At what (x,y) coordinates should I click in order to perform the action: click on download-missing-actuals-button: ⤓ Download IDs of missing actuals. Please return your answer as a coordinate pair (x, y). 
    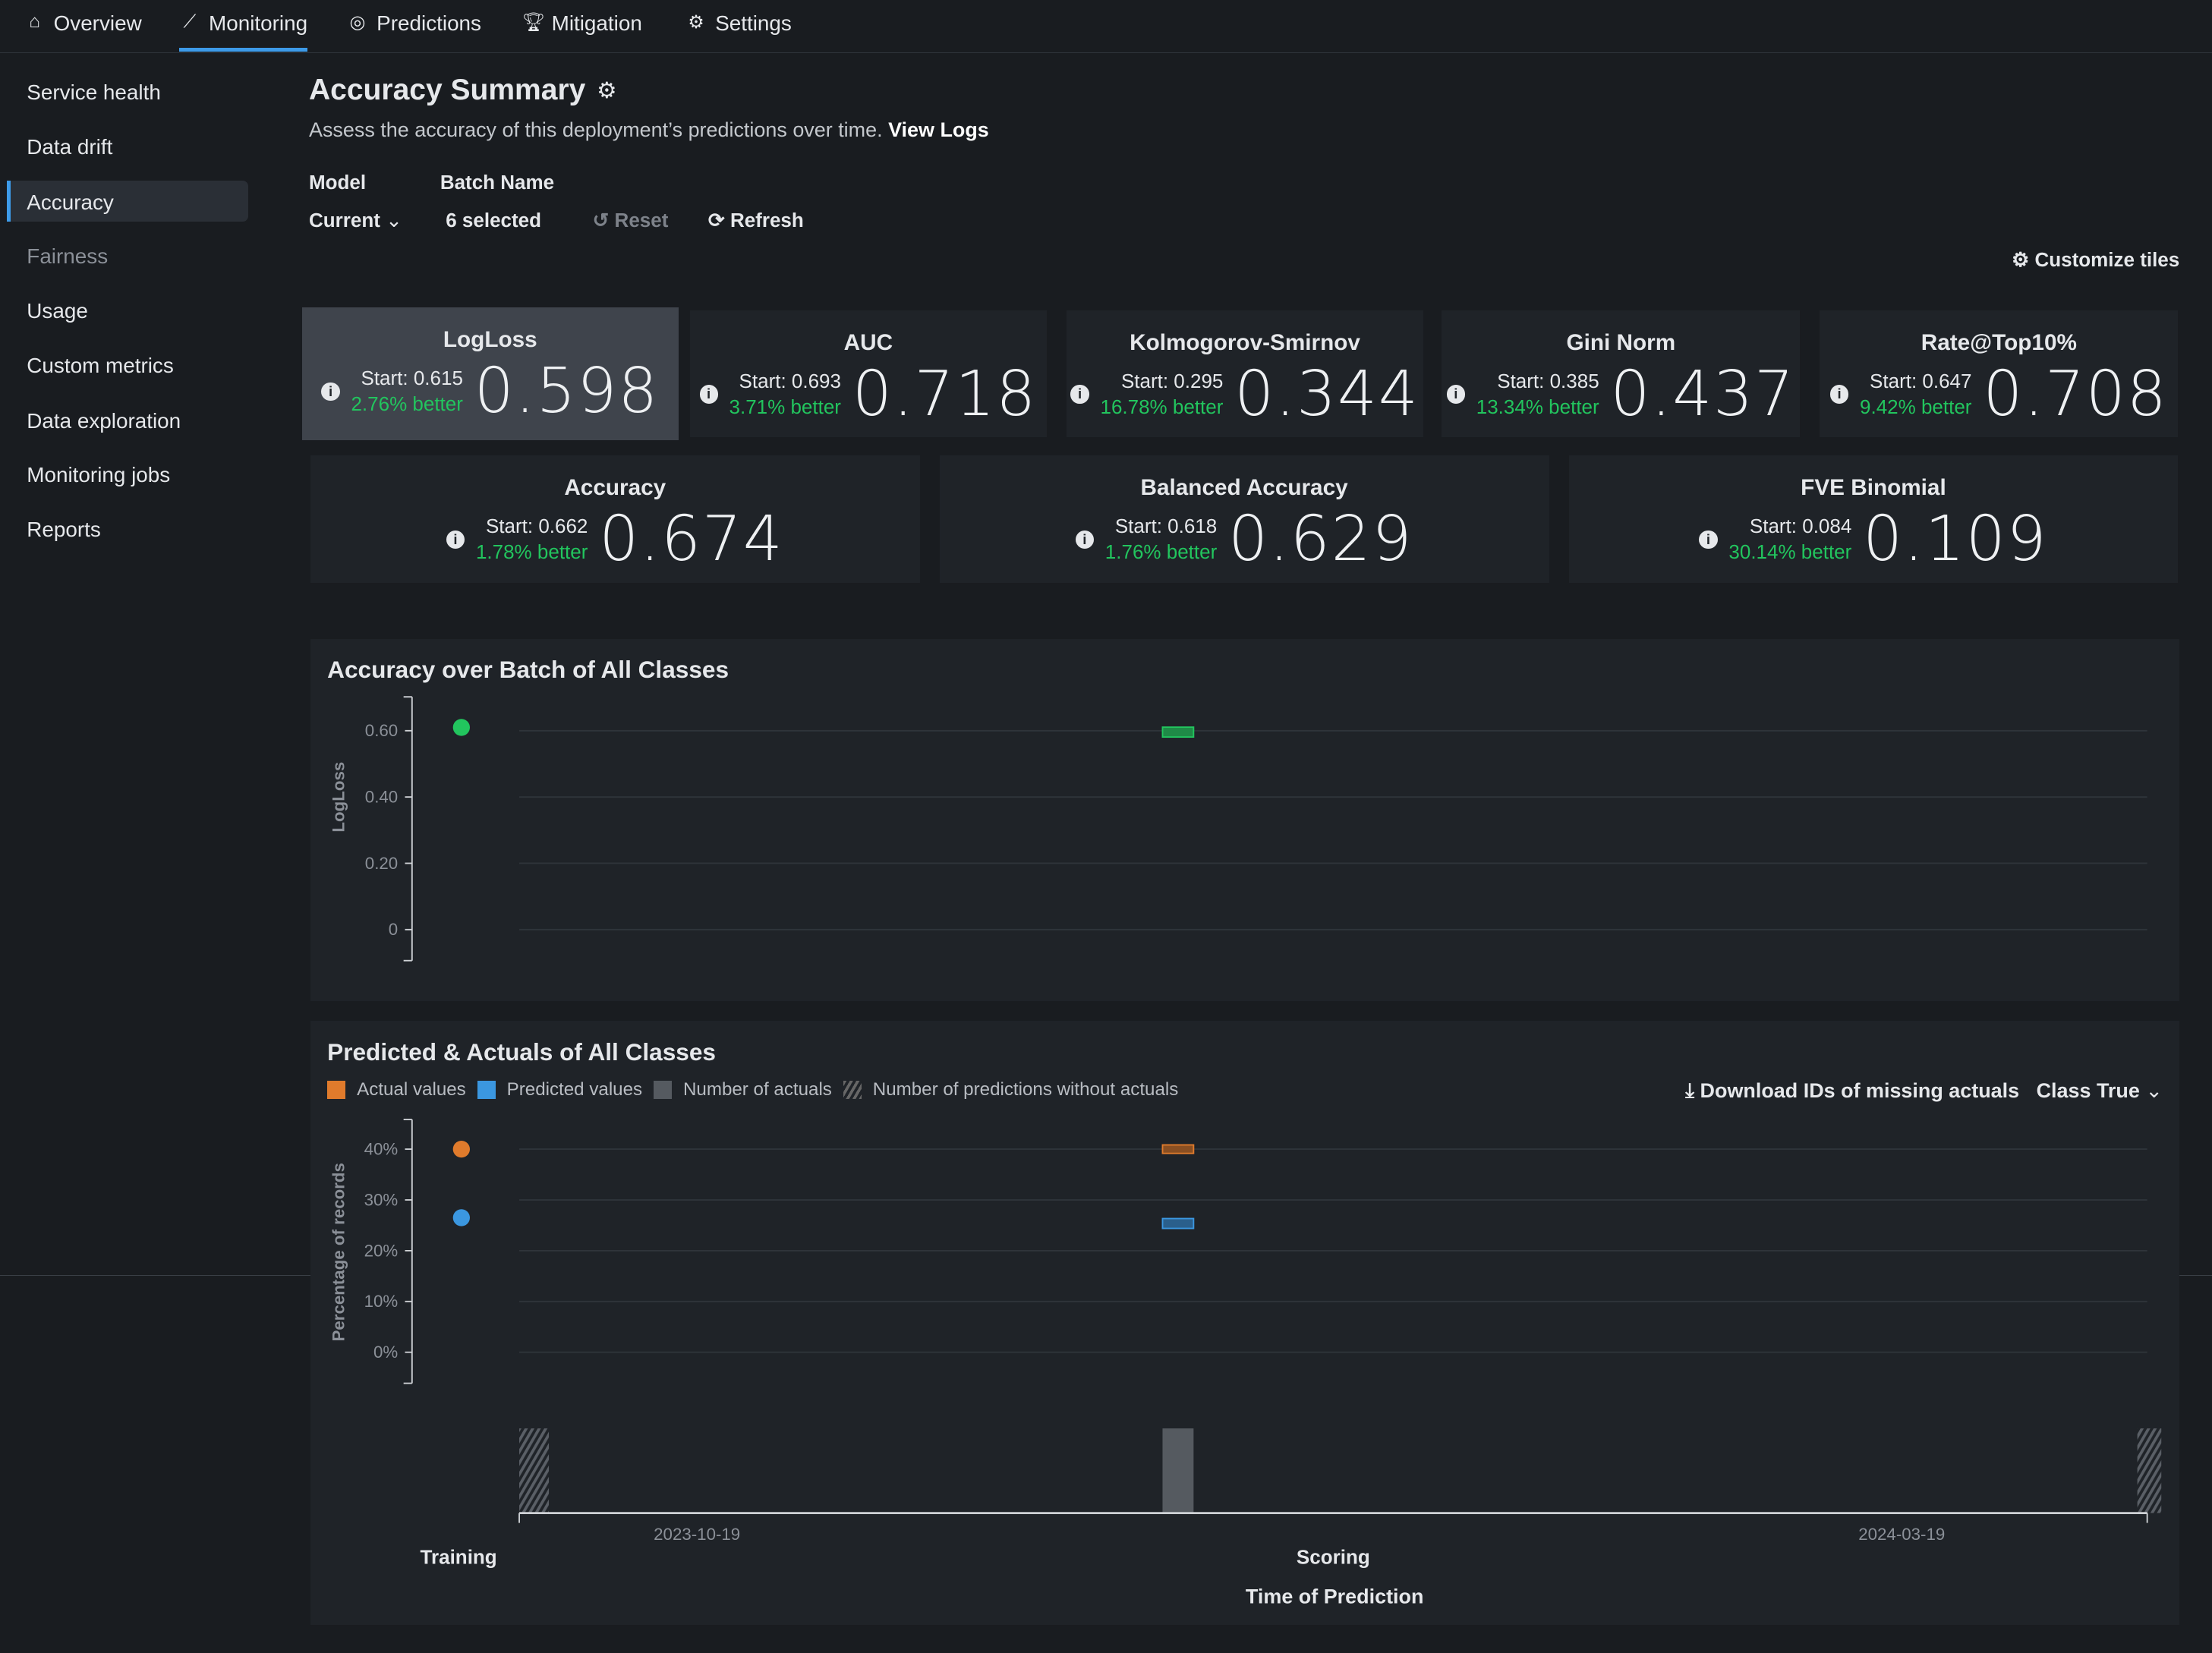
    Looking at the image, I should click on (1853, 1090).